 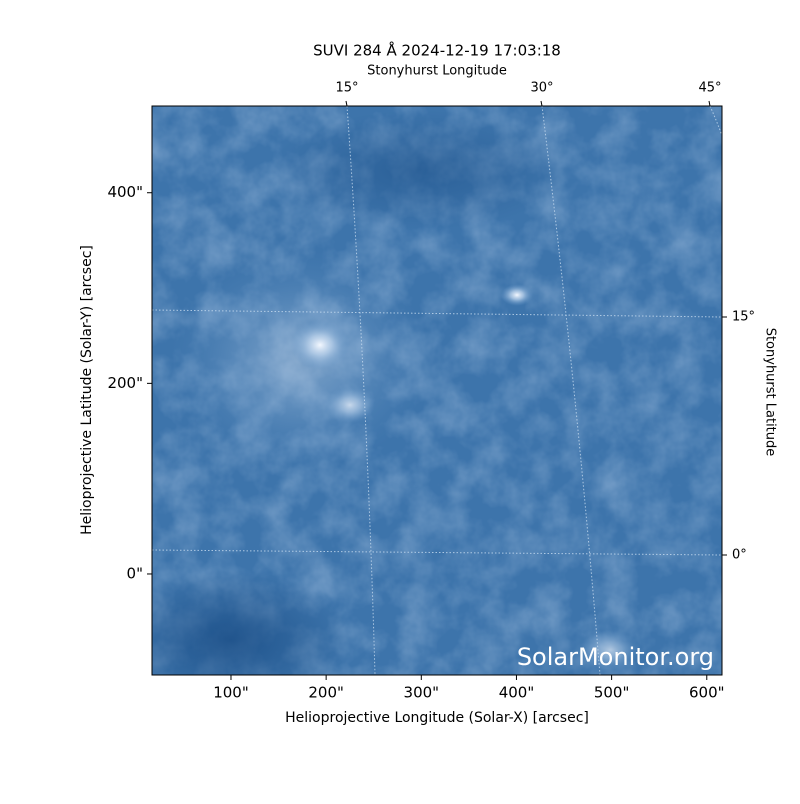 I want to click on chart-title: SUVI 284 Å 2024-12-19 17:03:18, so click(x=437, y=50).